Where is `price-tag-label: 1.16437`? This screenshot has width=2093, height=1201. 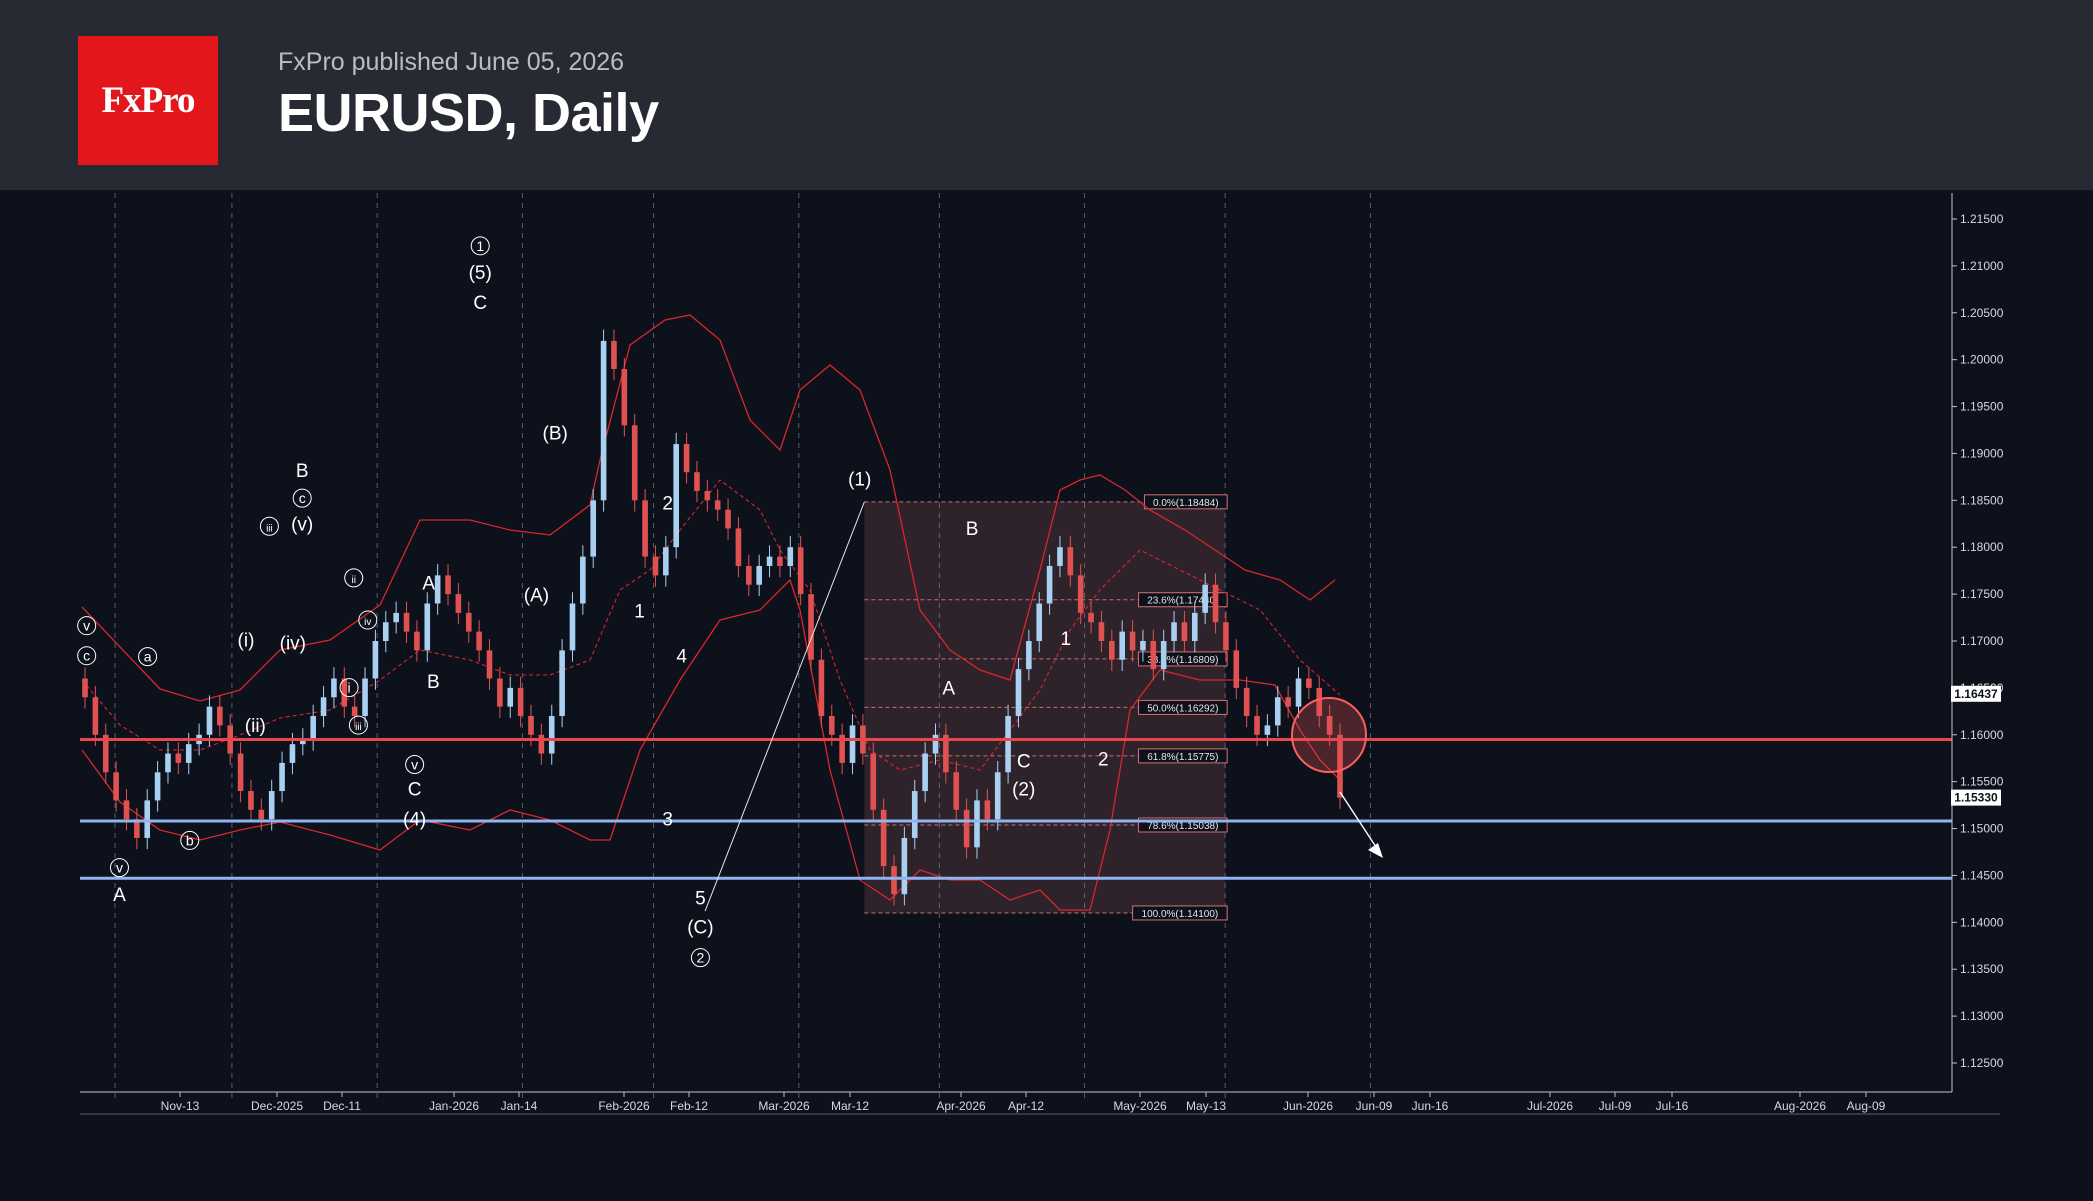 price-tag-label: 1.16437 is located at coordinates (1976, 694).